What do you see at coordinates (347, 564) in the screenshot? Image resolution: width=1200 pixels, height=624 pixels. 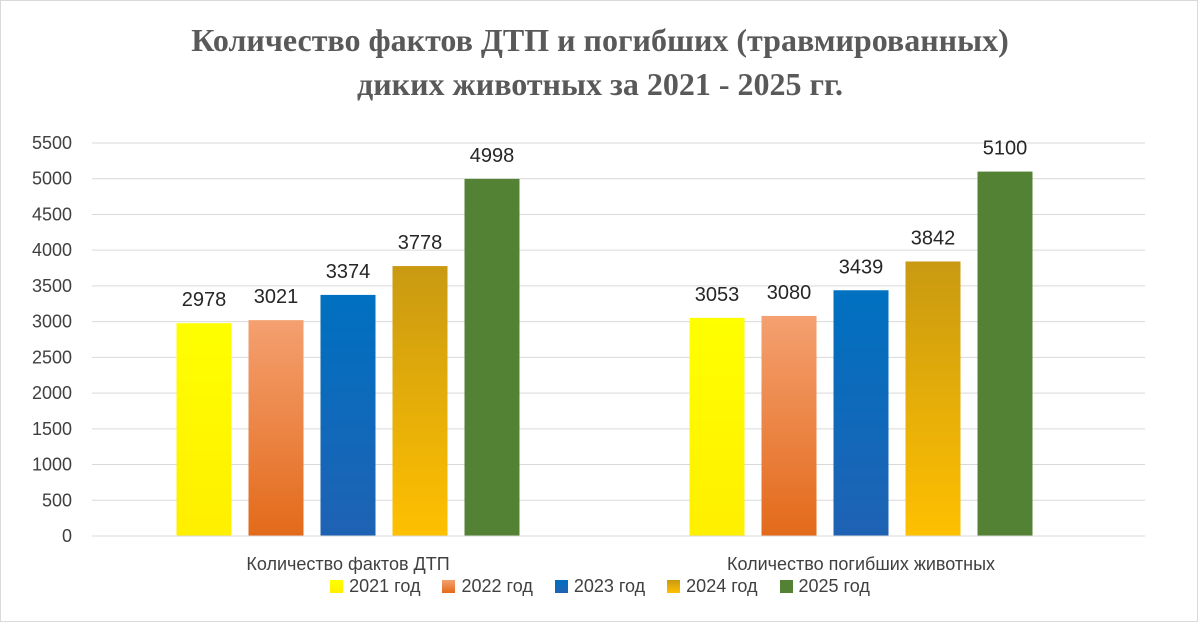 I see `x-category-label: Количество фактов ДТП` at bounding box center [347, 564].